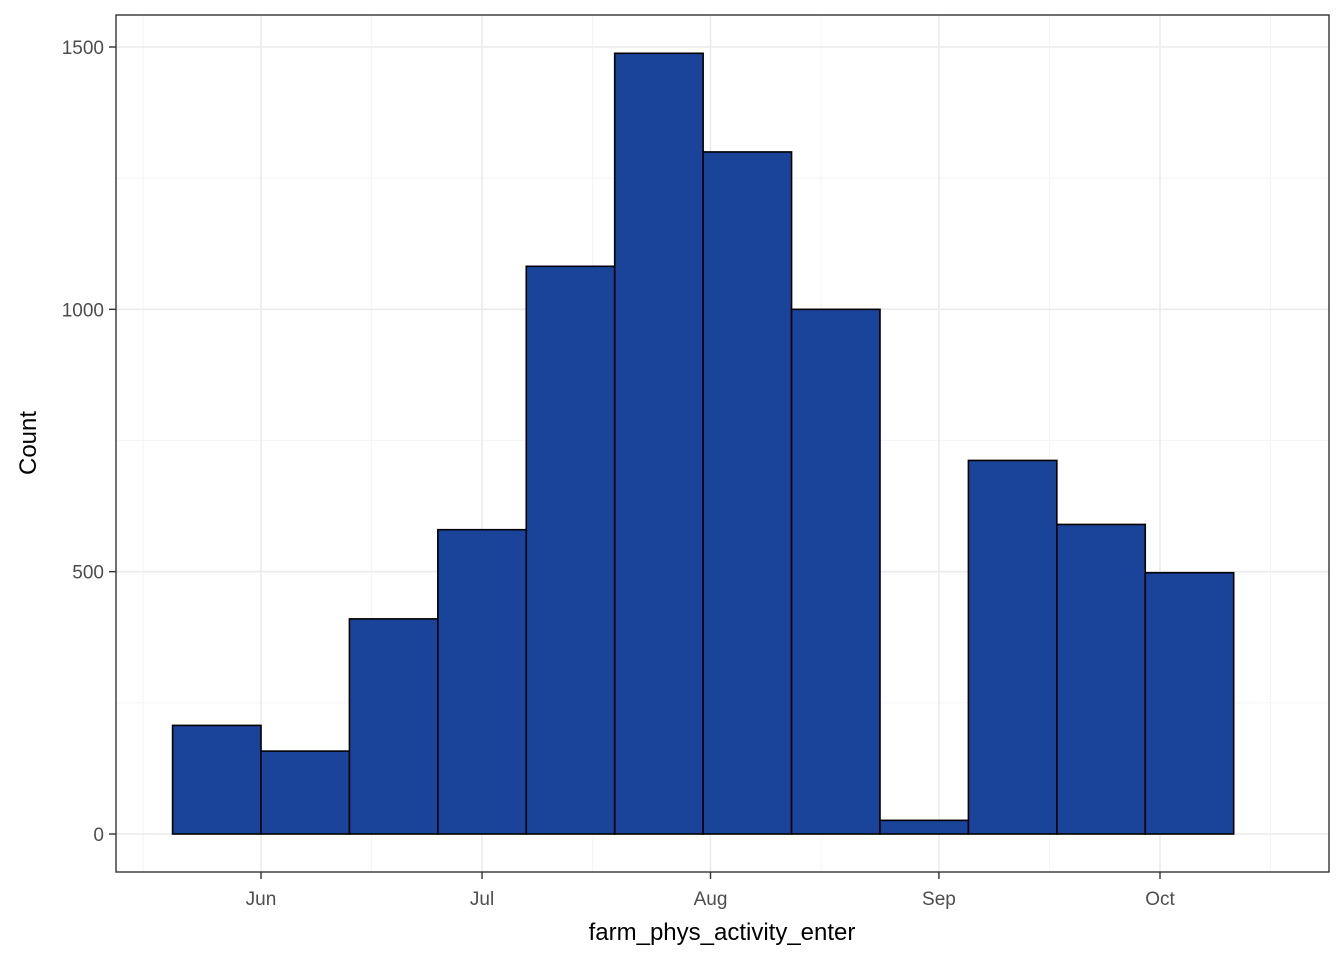 Image resolution: width=1344 pixels, height=960 pixels. Describe the element at coordinates (83, 310) in the screenshot. I see `y-tick-label: 1000` at that location.